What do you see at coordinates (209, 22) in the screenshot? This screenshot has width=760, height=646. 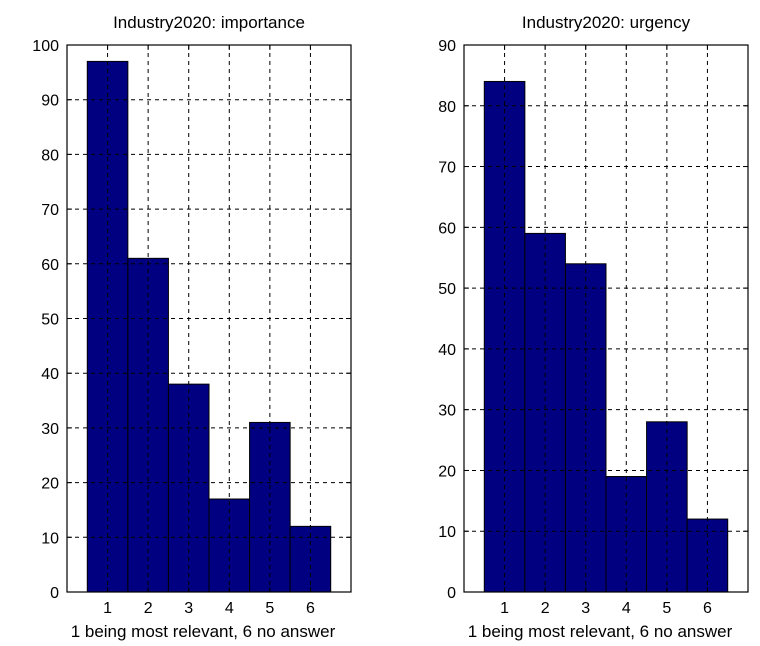 I see `chart-title: Industry2020: importance` at bounding box center [209, 22].